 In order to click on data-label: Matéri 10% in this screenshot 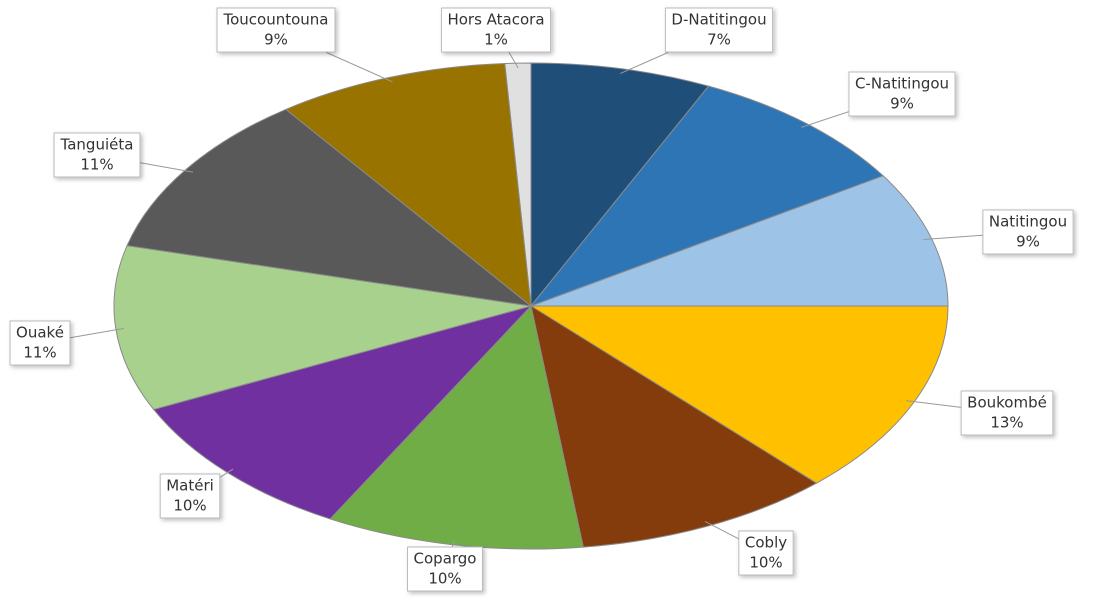, I will do `click(190, 496)`.